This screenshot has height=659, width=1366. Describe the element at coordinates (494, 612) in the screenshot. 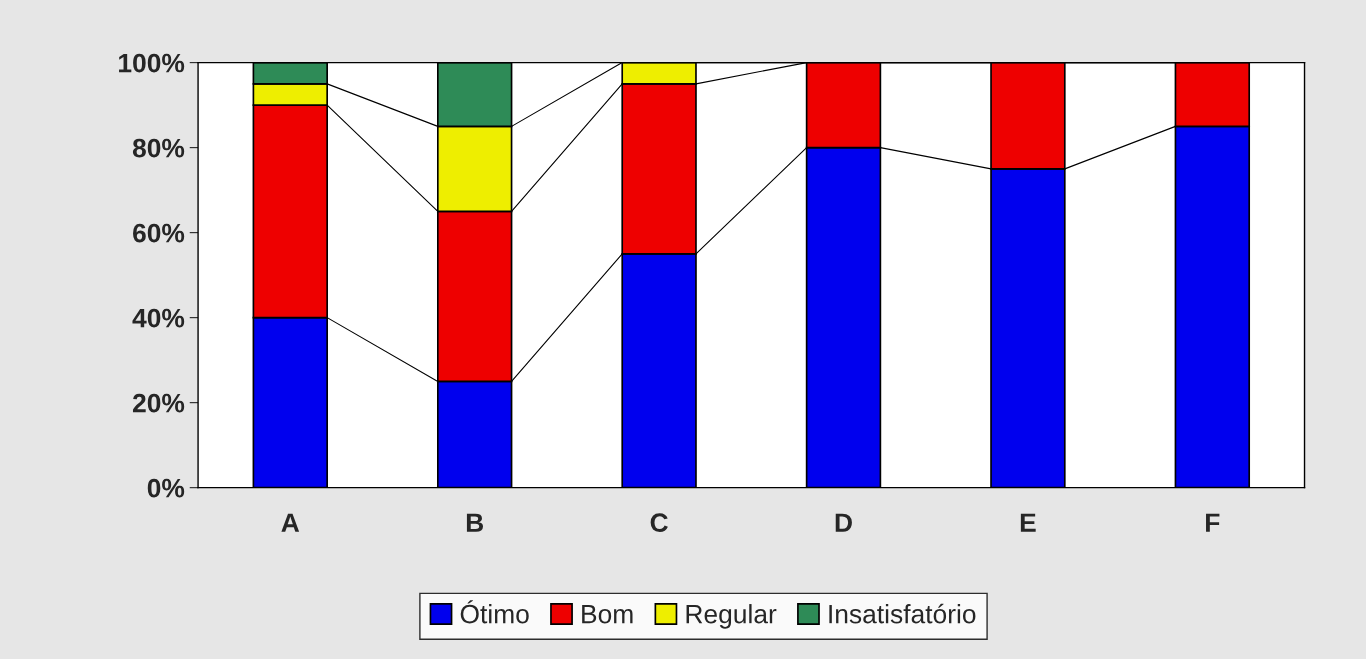

I see `legend-label: Ótimo` at that location.